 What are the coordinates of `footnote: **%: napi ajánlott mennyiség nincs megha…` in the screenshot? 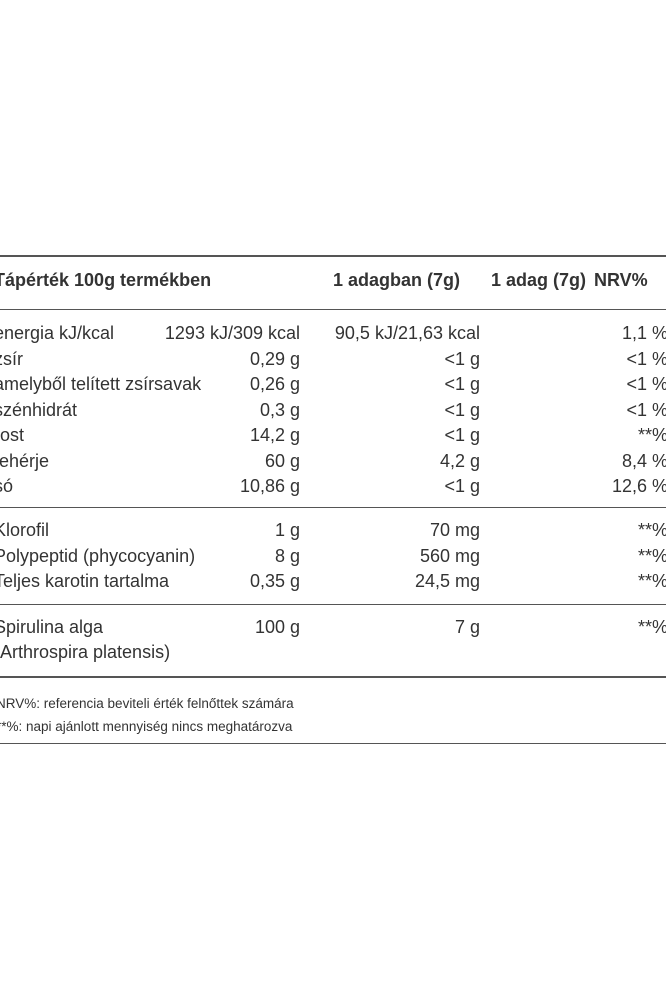 It's located at (146, 726).